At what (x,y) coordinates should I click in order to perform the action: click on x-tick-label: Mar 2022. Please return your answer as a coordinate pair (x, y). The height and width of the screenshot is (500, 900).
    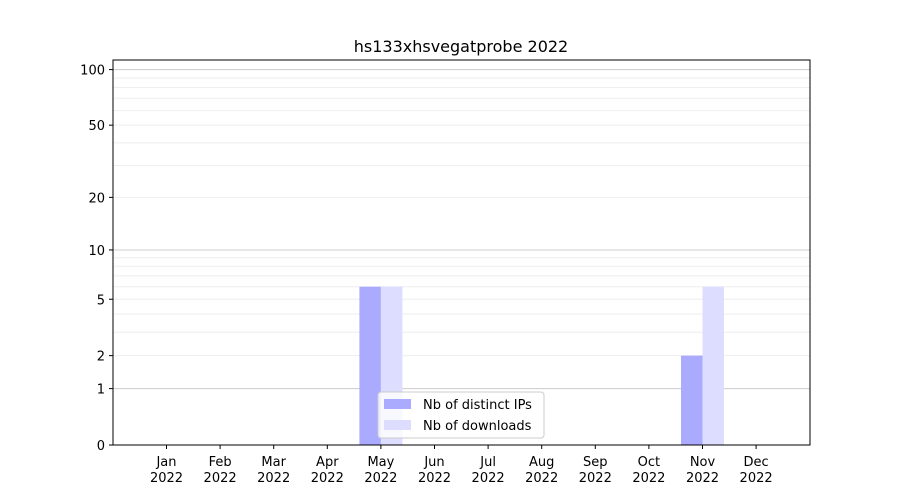
    Looking at the image, I should click on (273, 470).